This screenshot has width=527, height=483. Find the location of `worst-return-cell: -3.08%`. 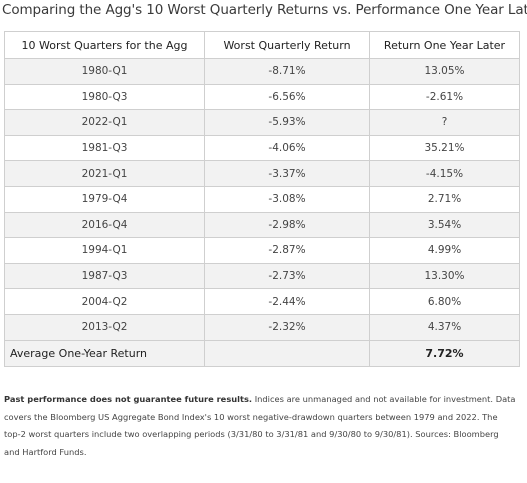

worst-return-cell: -3.08% is located at coordinates (287, 199).